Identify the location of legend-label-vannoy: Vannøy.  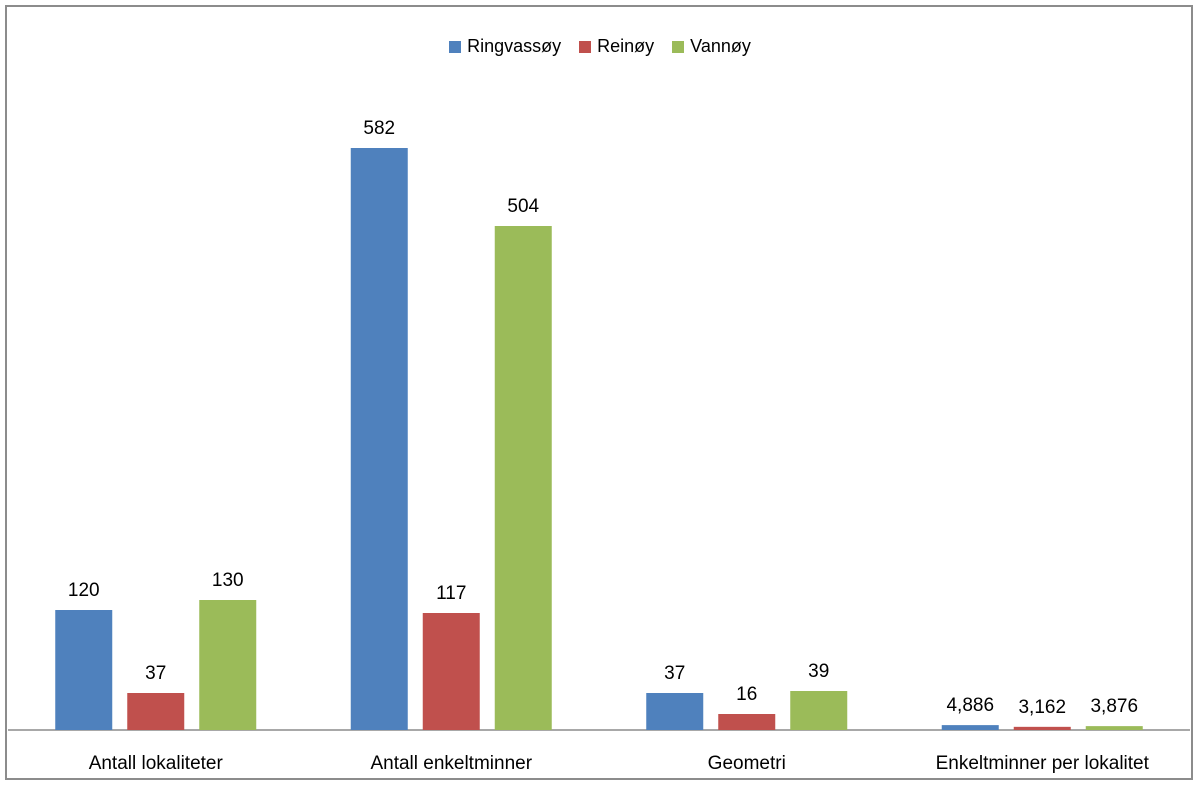
(720, 46).